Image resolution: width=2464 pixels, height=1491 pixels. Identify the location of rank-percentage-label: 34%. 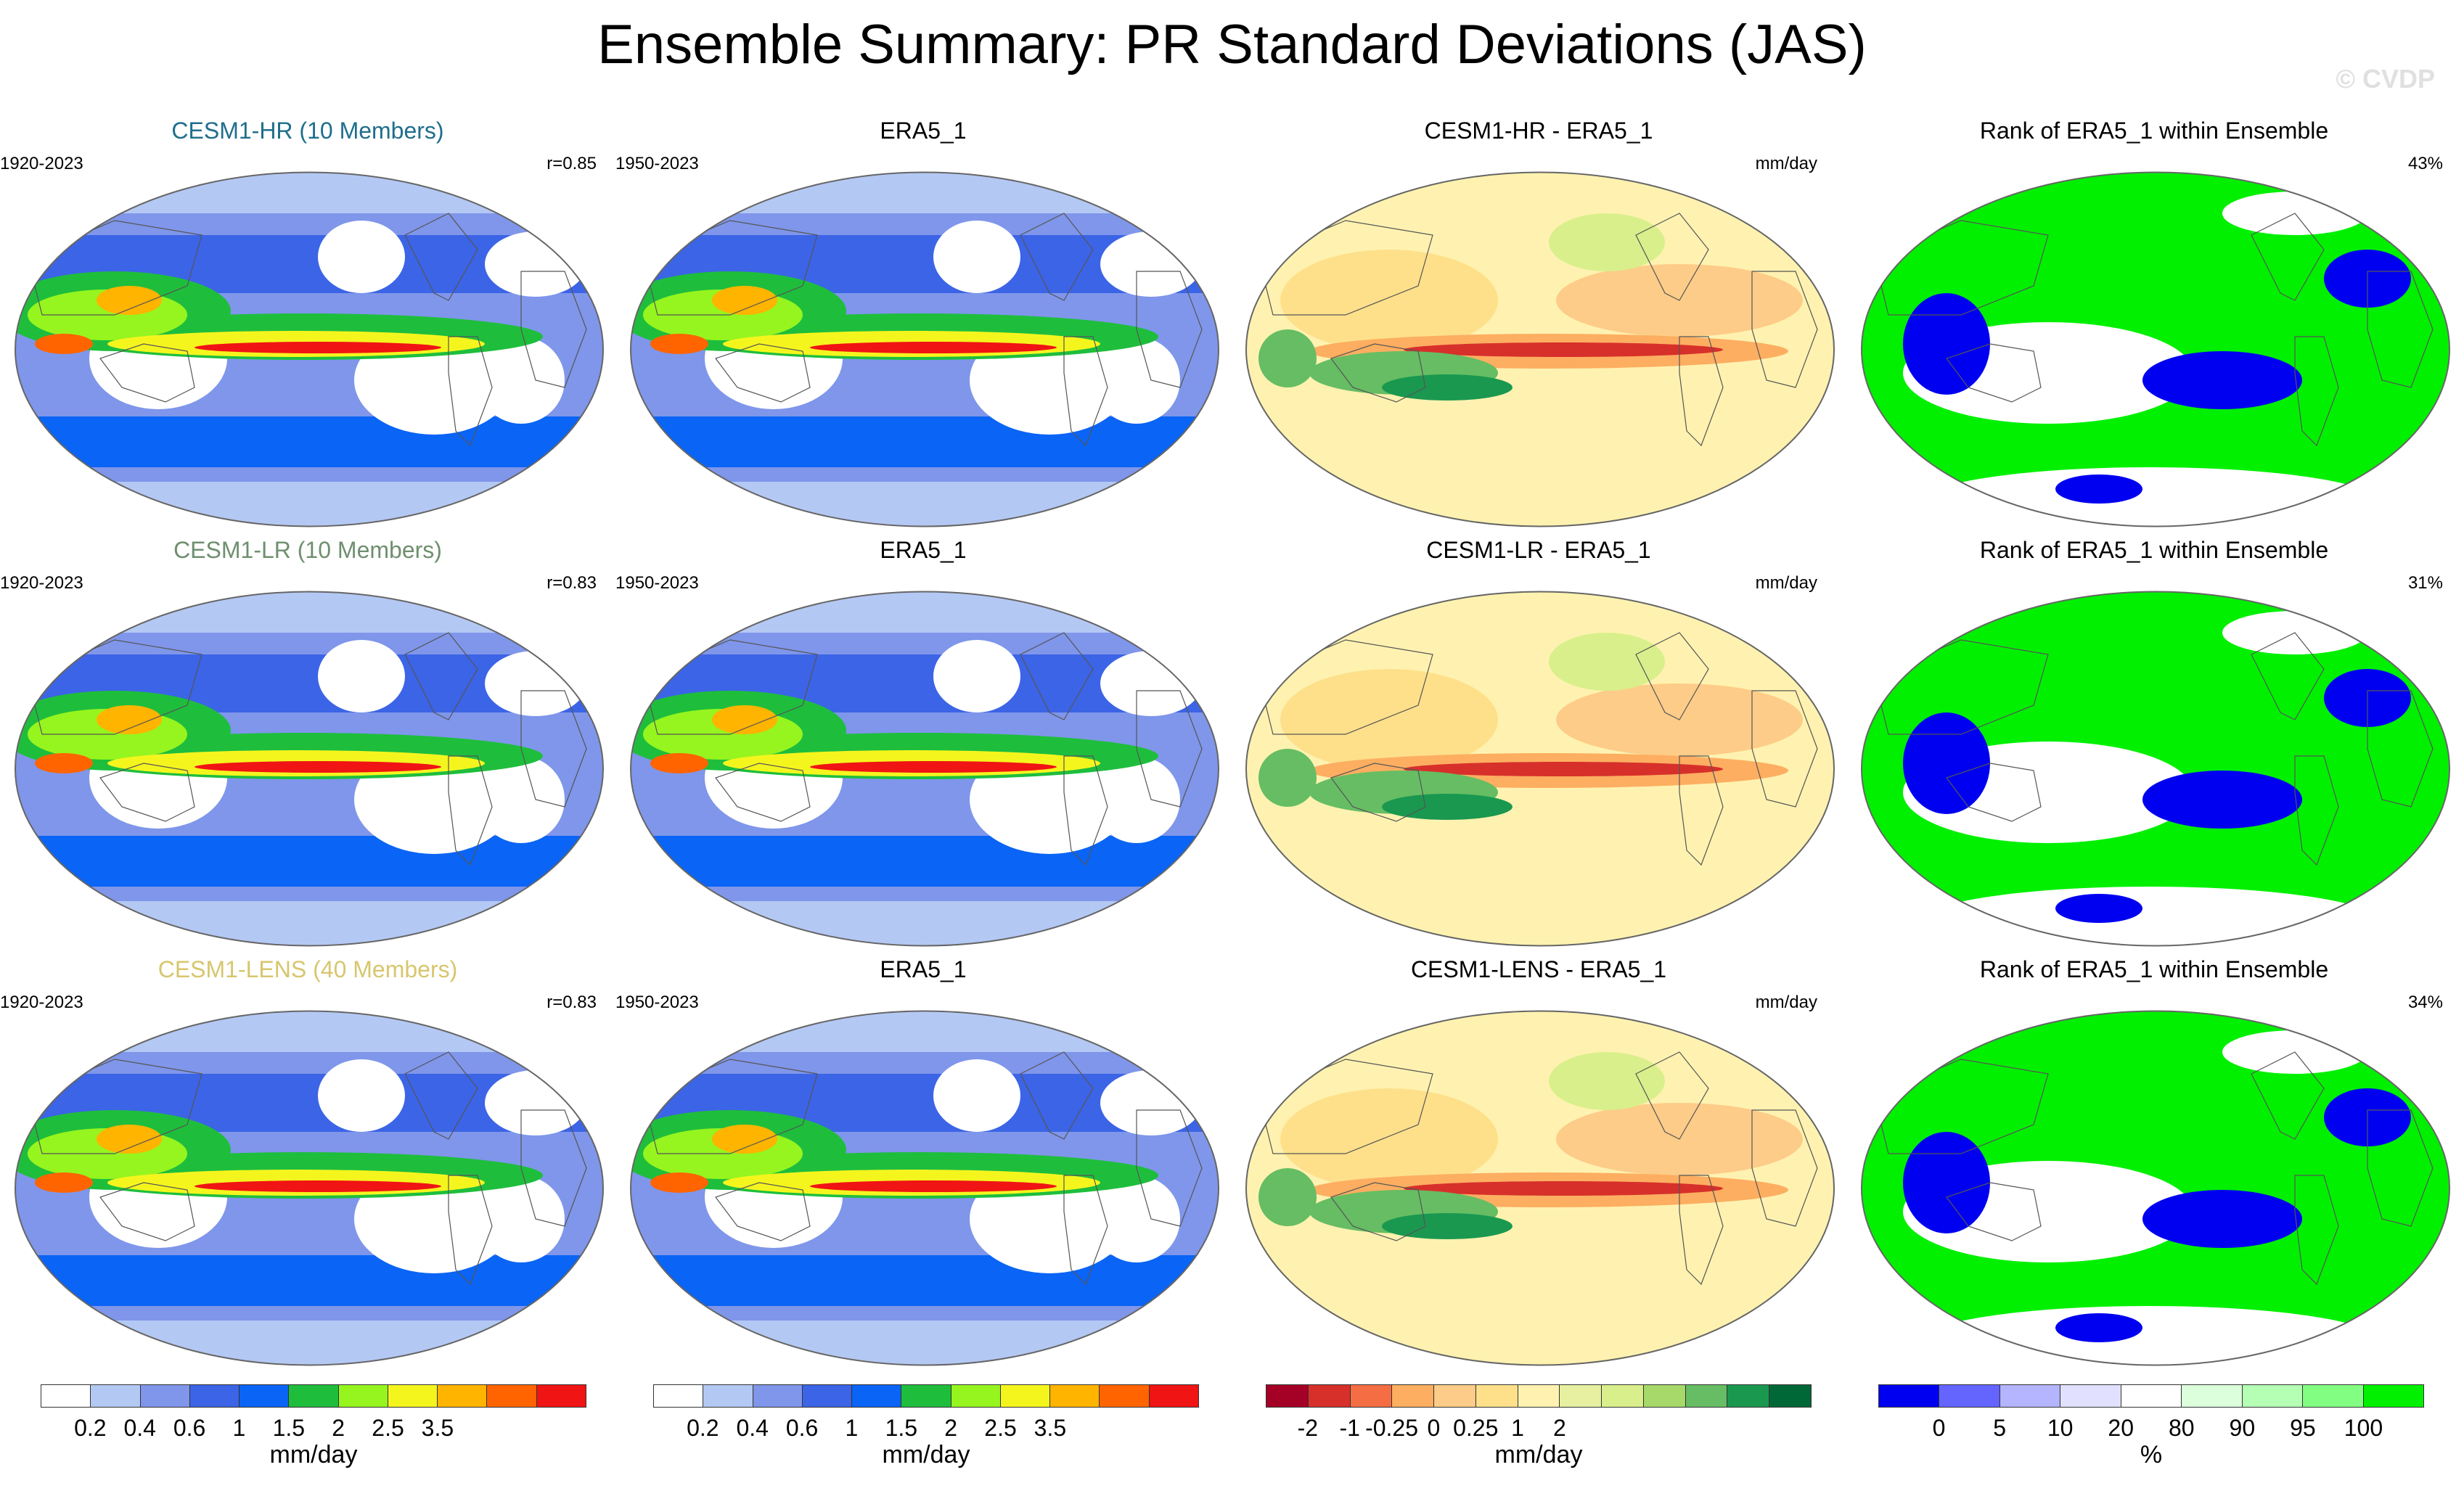
(2425, 1002).